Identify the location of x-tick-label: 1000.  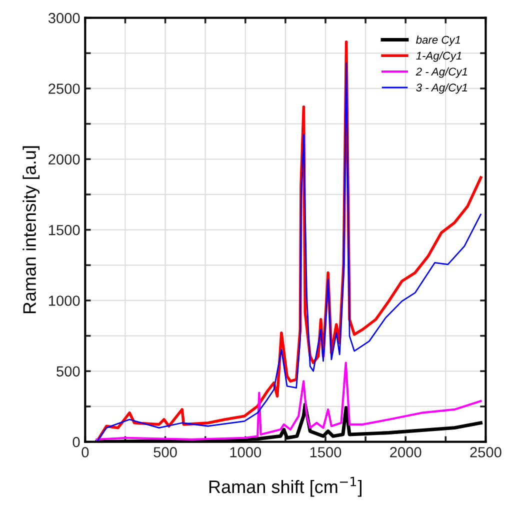
(246, 452).